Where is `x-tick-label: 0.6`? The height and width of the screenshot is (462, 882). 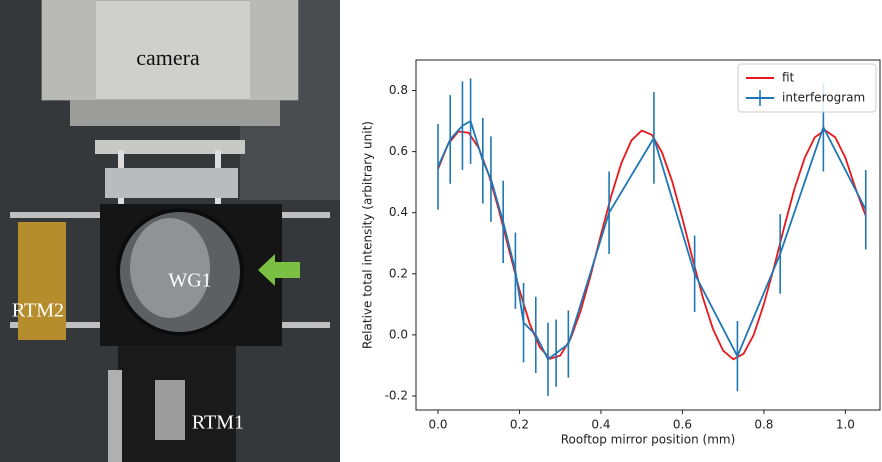 x-tick-label: 0.6 is located at coordinates (682, 425).